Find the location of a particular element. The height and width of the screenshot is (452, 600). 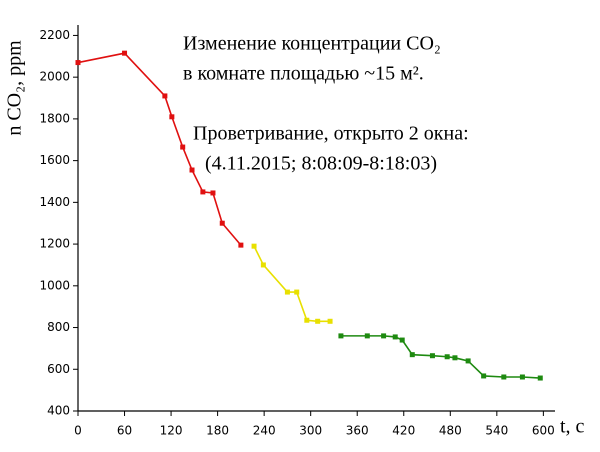

x-tick-label: 300 is located at coordinates (310, 431).